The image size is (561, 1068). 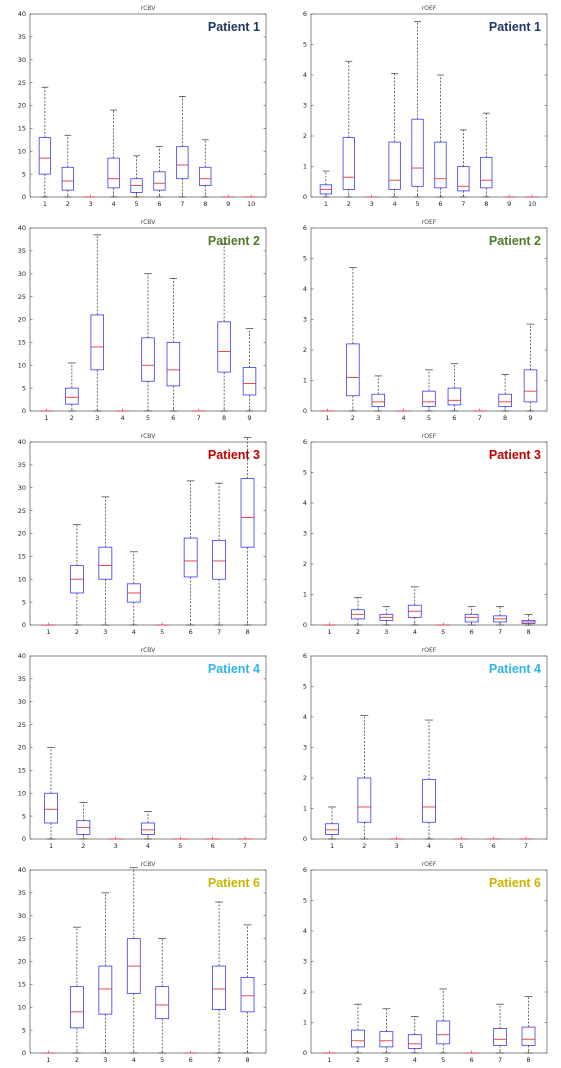 What do you see at coordinates (429, 105) in the screenshot?
I see `axes-frame` at bounding box center [429, 105].